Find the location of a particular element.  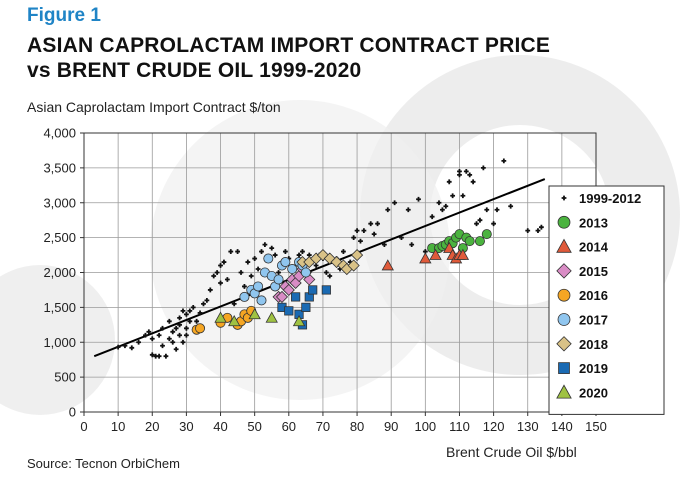

x-tick-label: 40 is located at coordinates (220, 426).